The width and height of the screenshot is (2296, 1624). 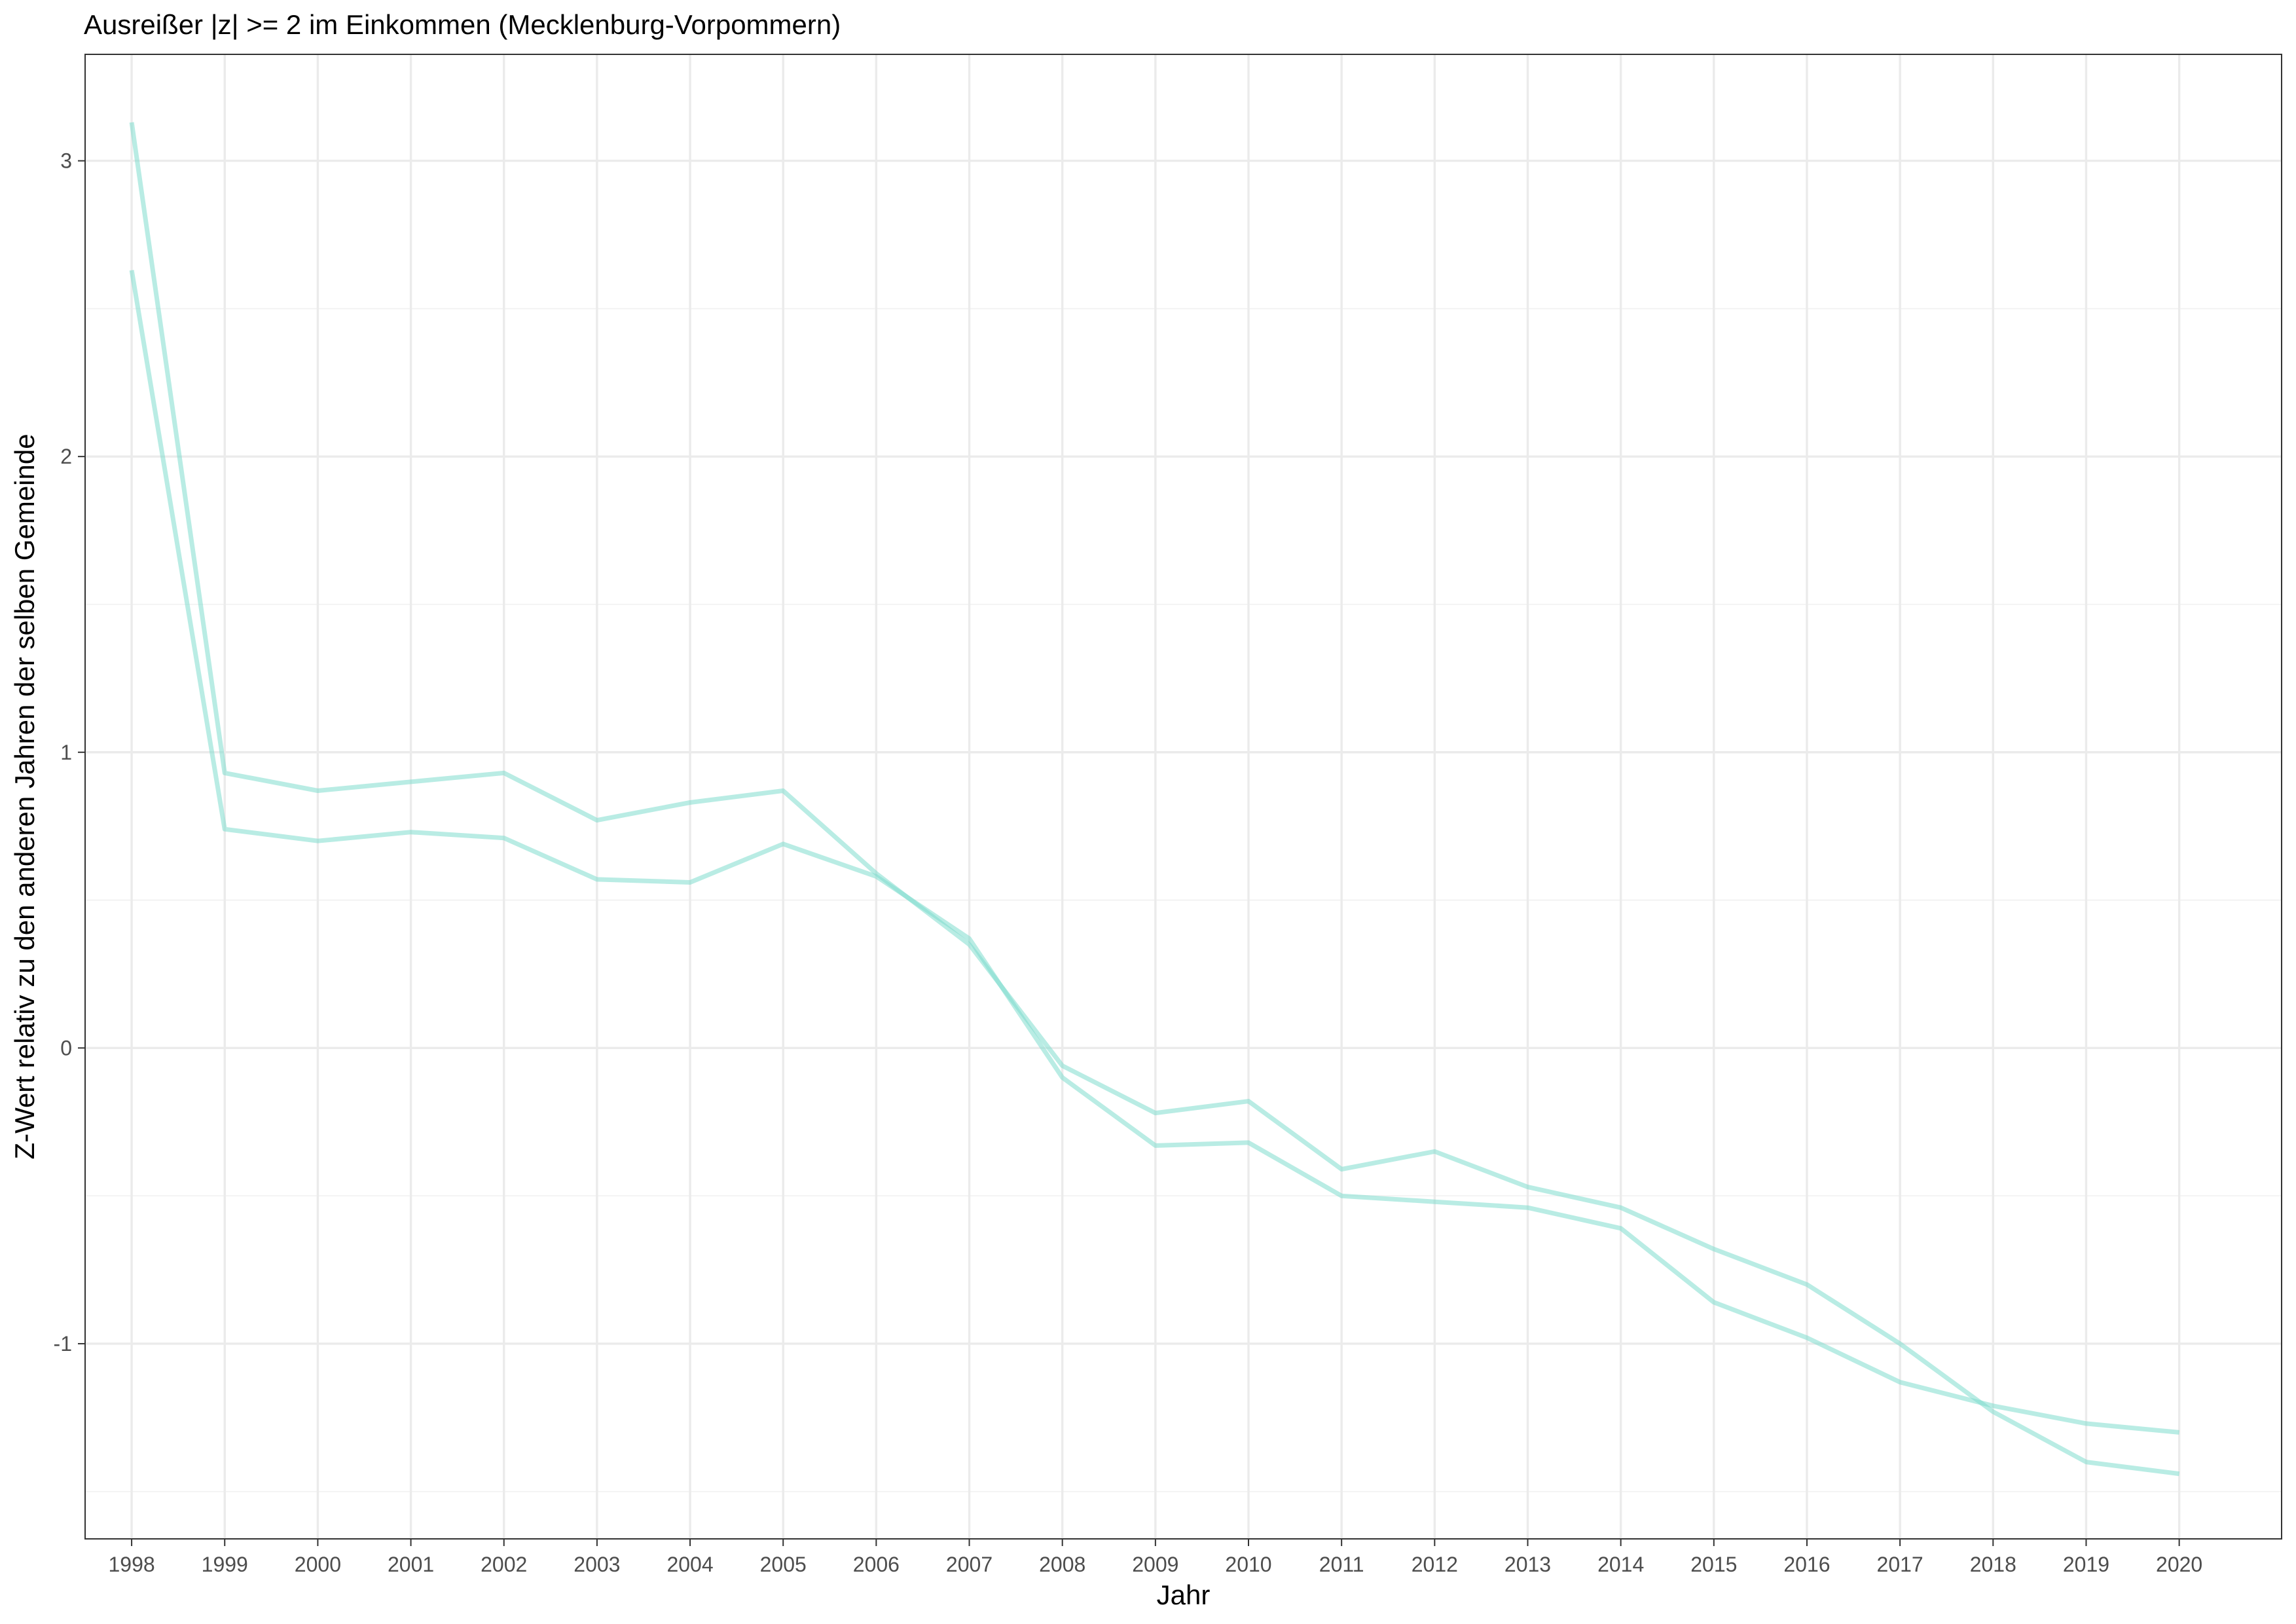 What do you see at coordinates (597, 1564) in the screenshot?
I see `x-tick-label: 2003` at bounding box center [597, 1564].